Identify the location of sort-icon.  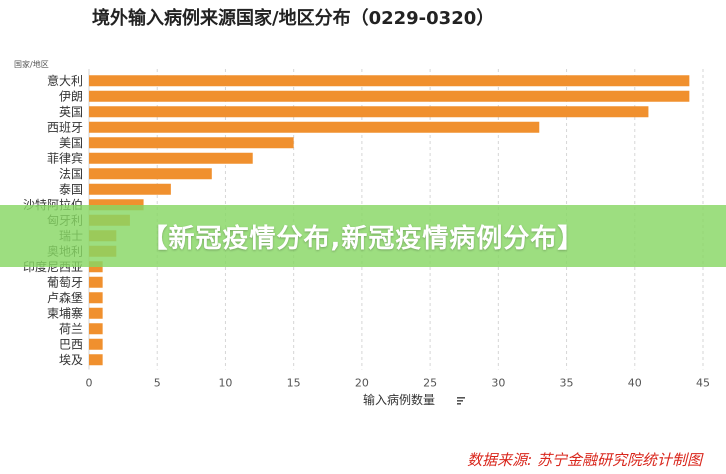
(461, 401).